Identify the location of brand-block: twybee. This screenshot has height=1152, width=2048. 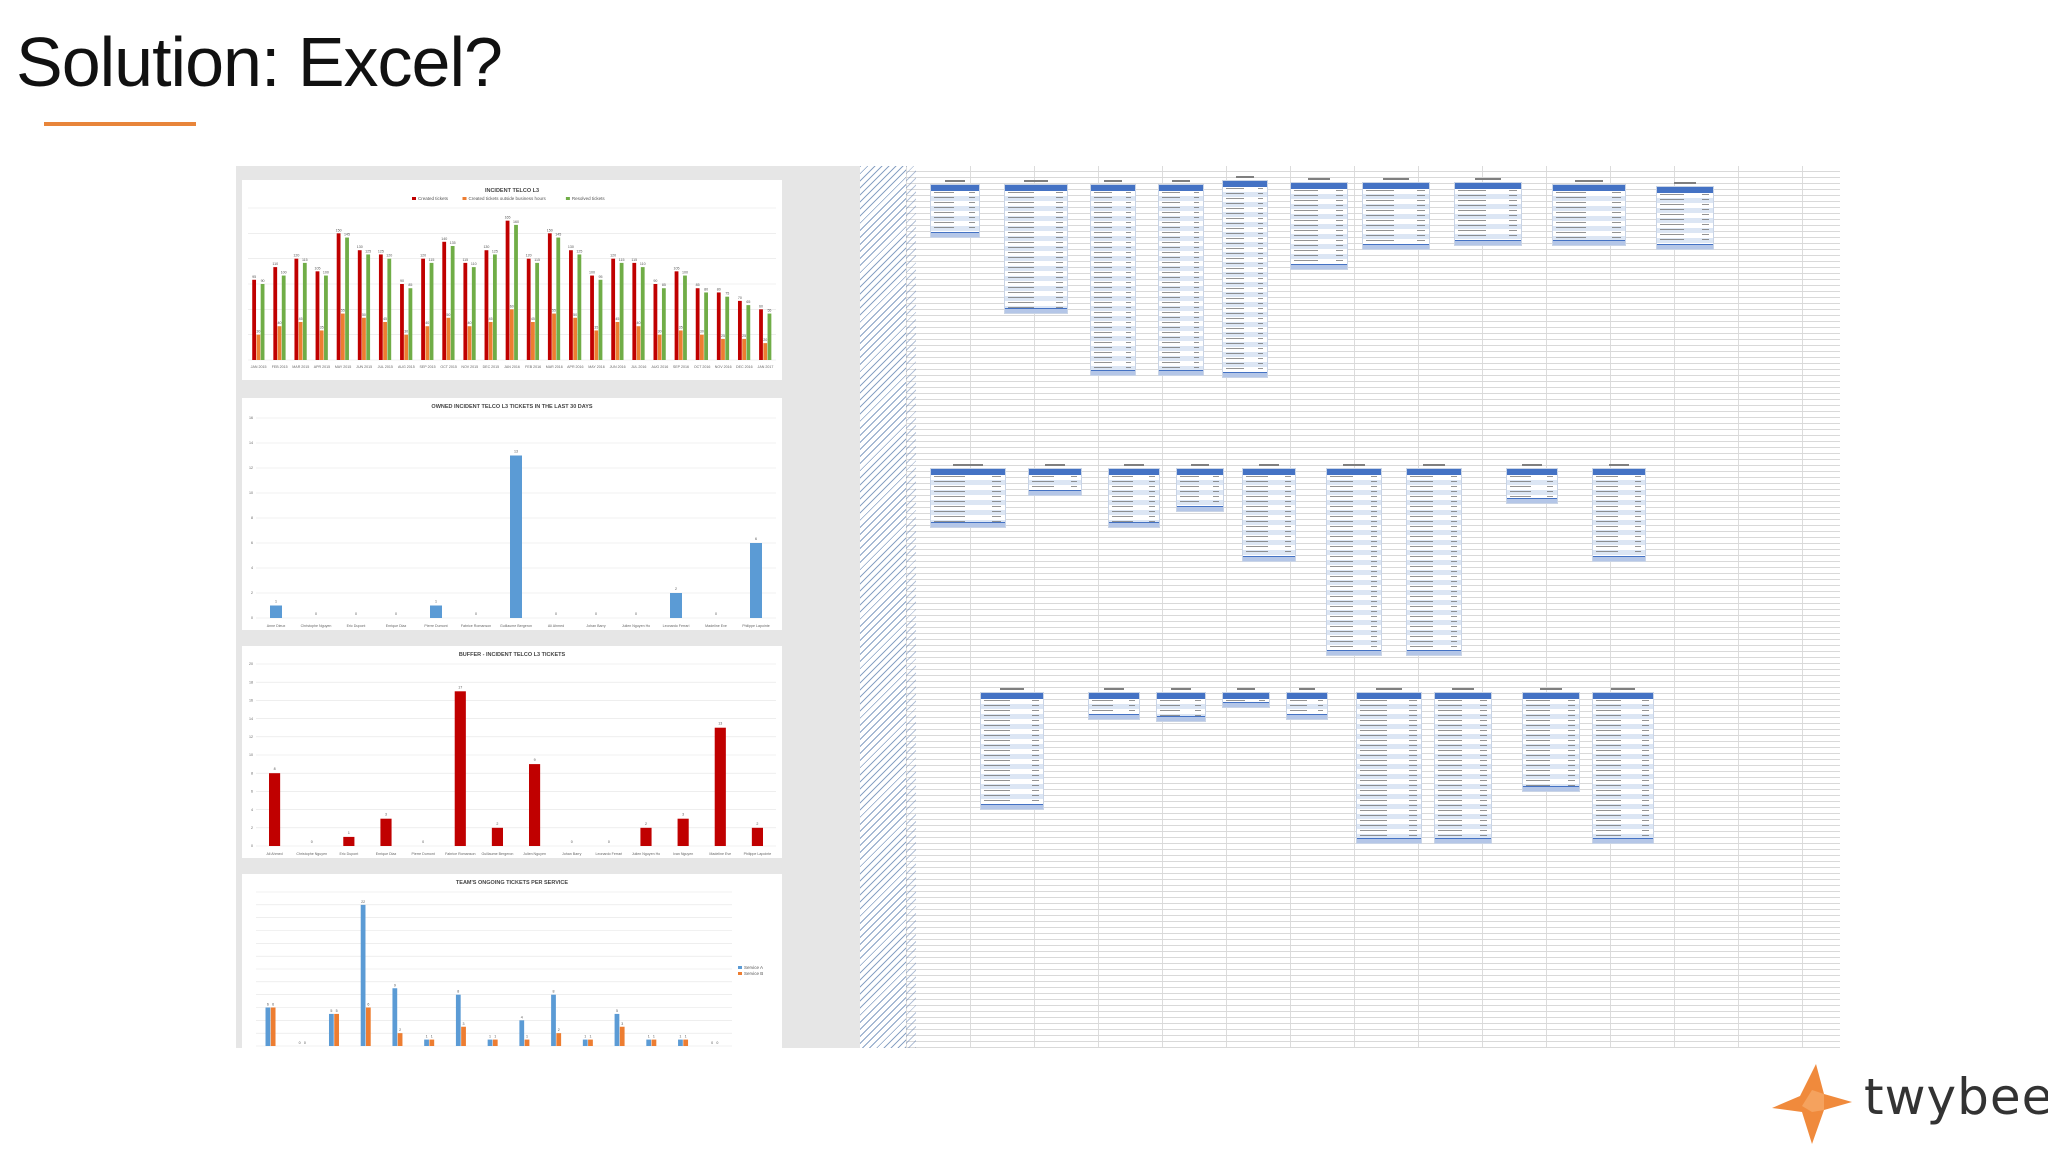
(1910, 1102).